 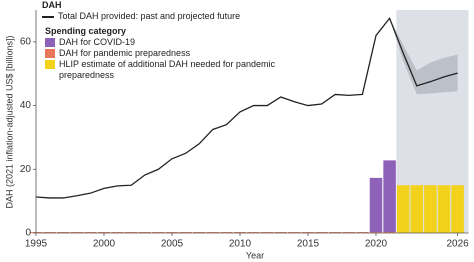 I want to click on x-tick-label: 2010, so click(x=240, y=244).